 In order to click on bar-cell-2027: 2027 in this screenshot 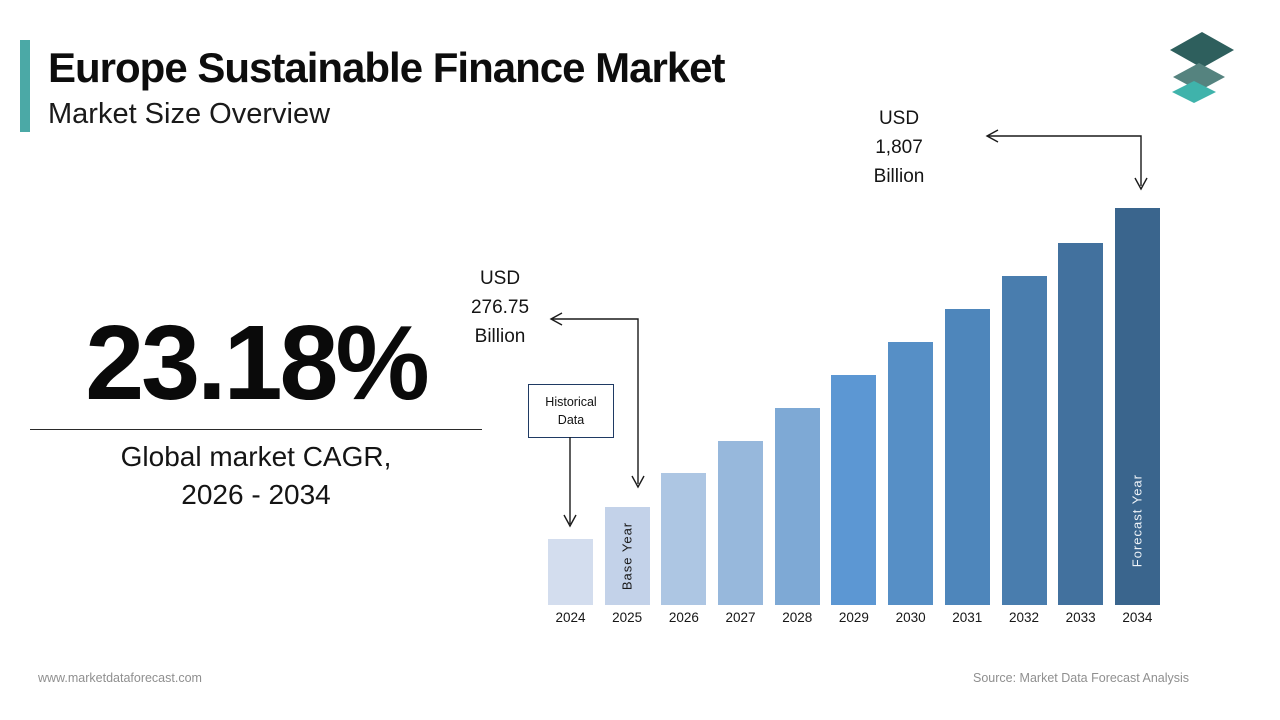, I will do `click(741, 535)`.